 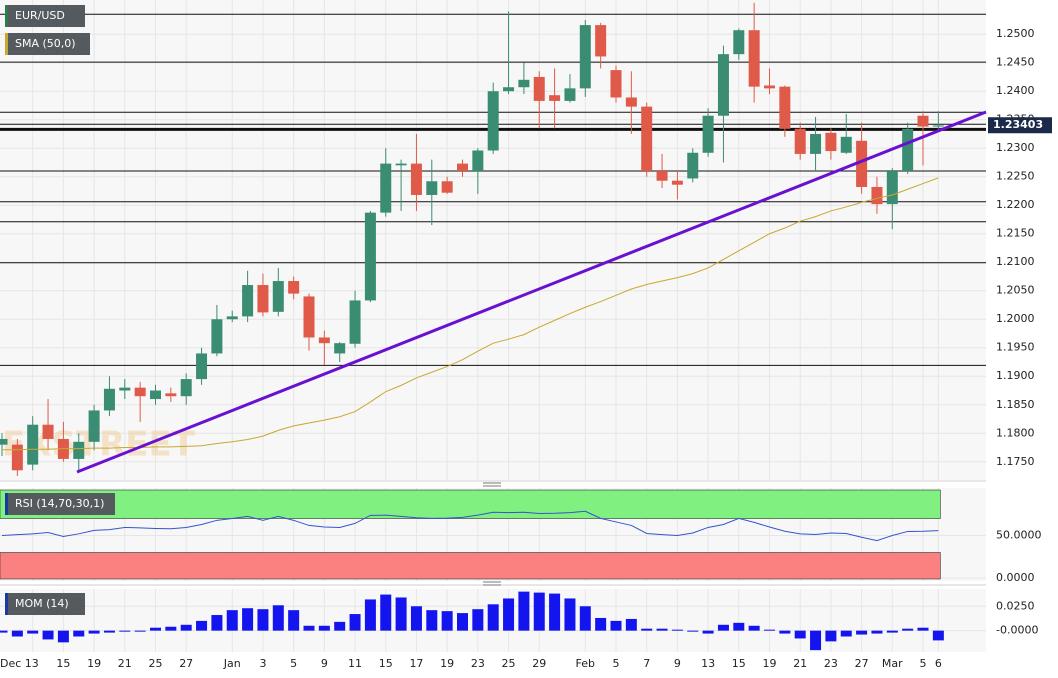 I want to click on legend-label: MOM (14), so click(x=42, y=603).